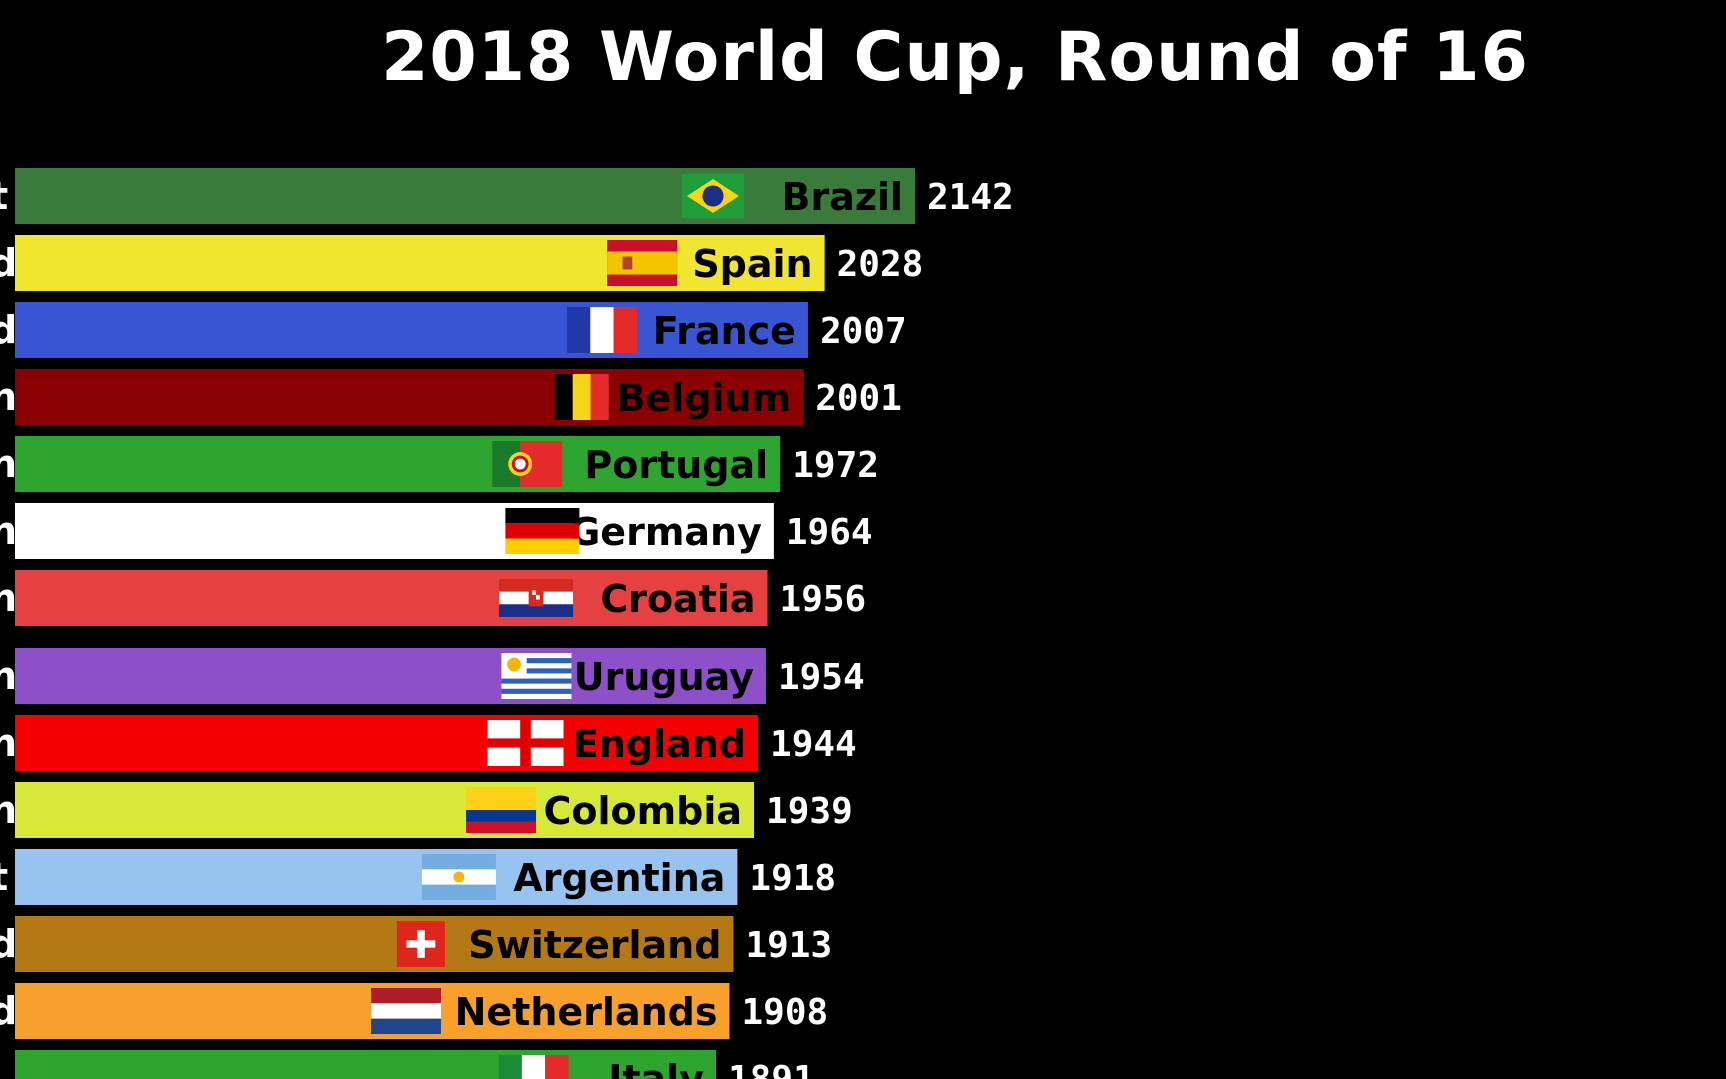 The width and height of the screenshot is (1726, 1079). I want to click on germany-flag-icon, so click(542, 531).